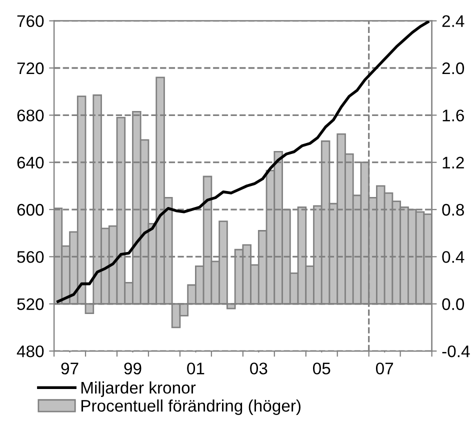  Describe the element at coordinates (321, 368) in the screenshot. I see `x-tick-label: 05` at that location.